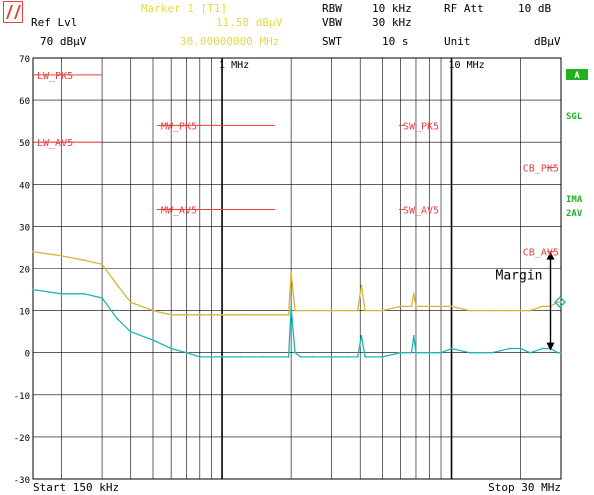 The height and width of the screenshot is (495, 594). Describe the element at coordinates (179, 211) in the screenshot. I see `limit-line-label: MW_AV5` at that location.